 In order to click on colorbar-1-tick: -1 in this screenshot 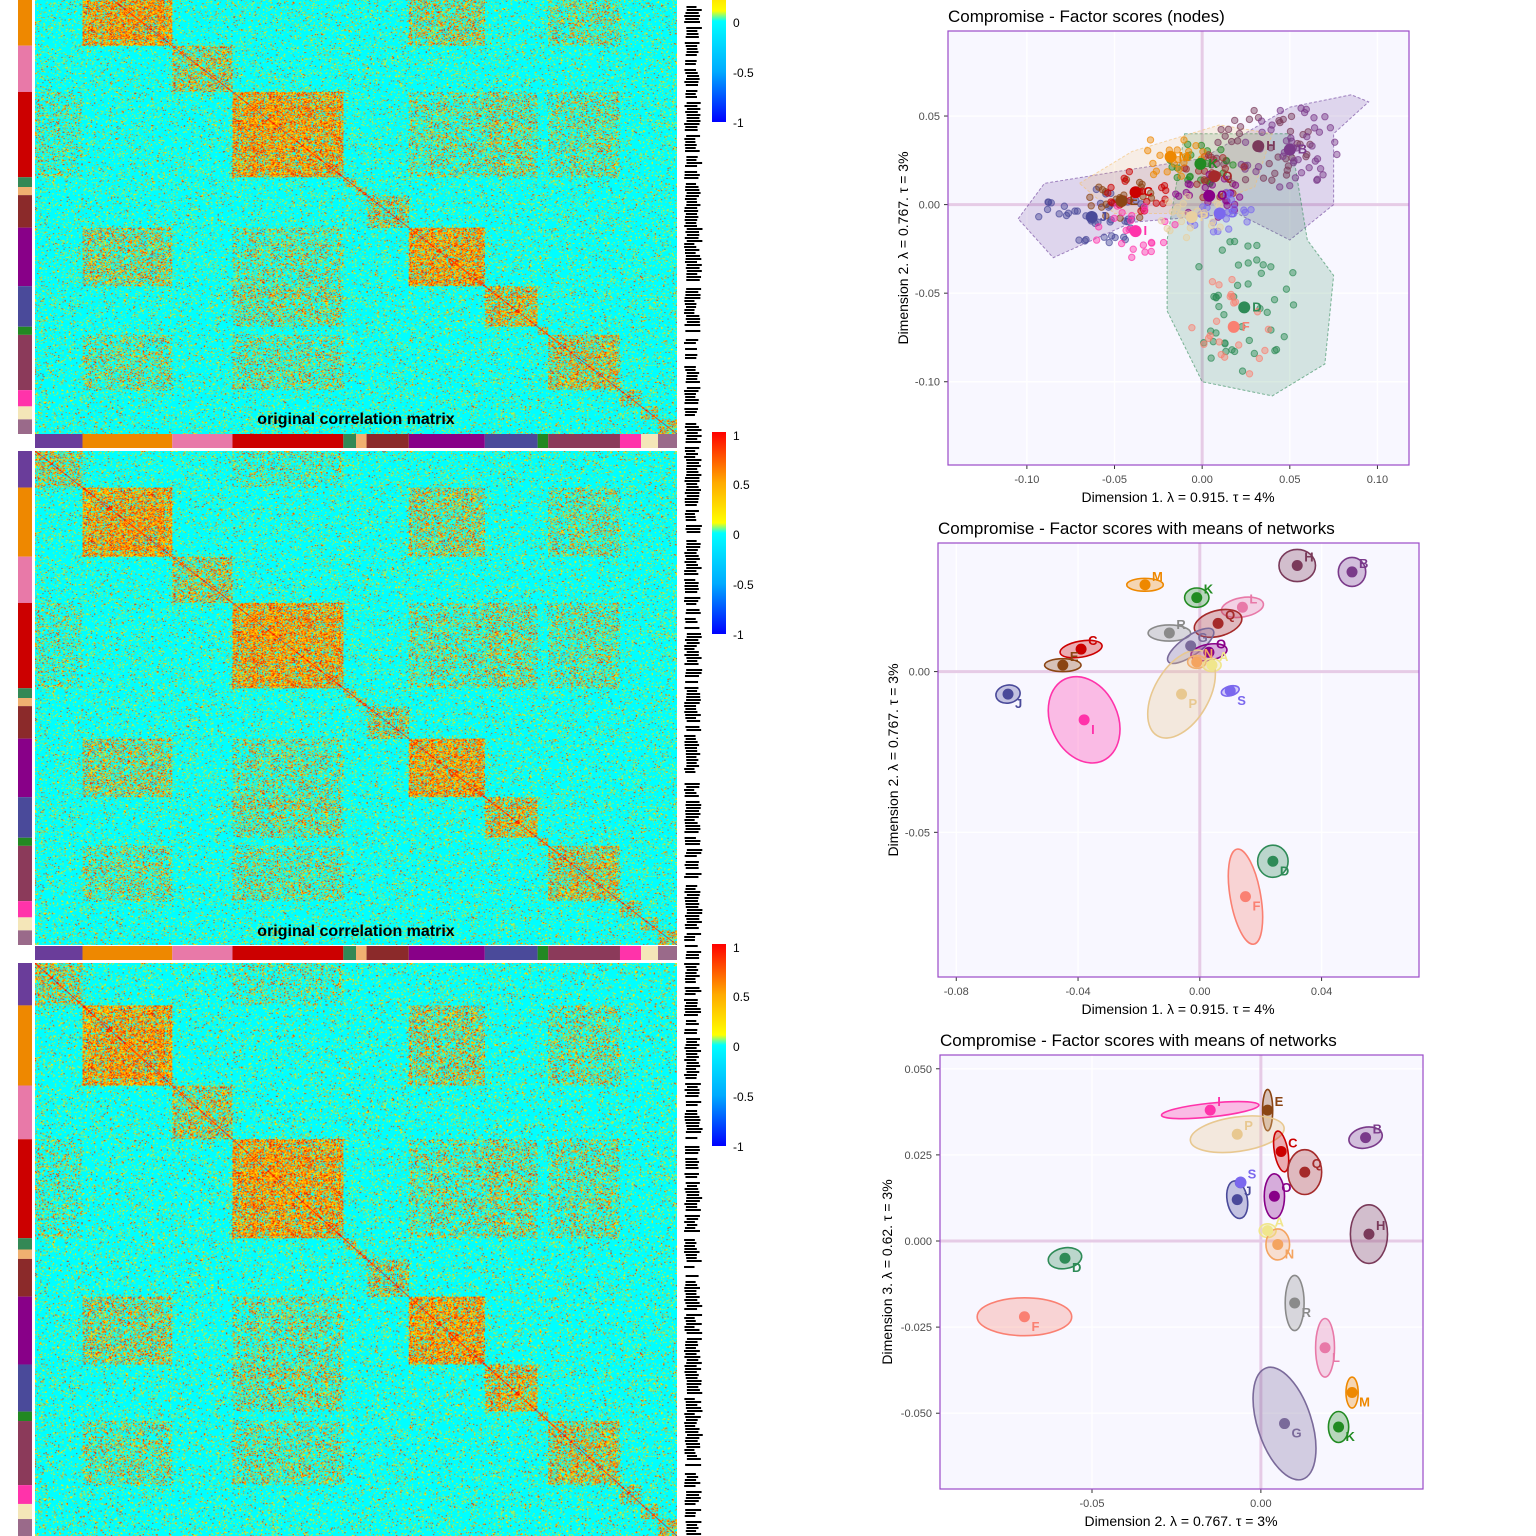, I will do `click(738, 123)`.